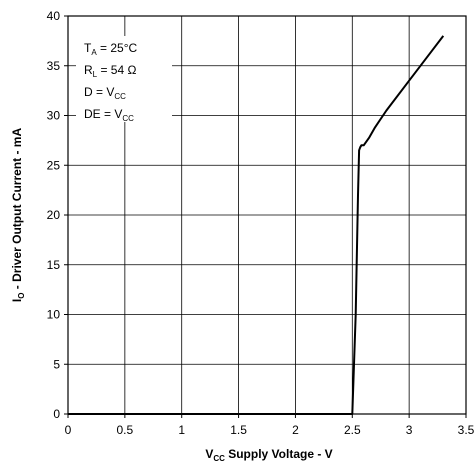 The height and width of the screenshot is (475, 474). Describe the element at coordinates (54, 315) in the screenshot. I see `y-tick-label: 10` at that location.